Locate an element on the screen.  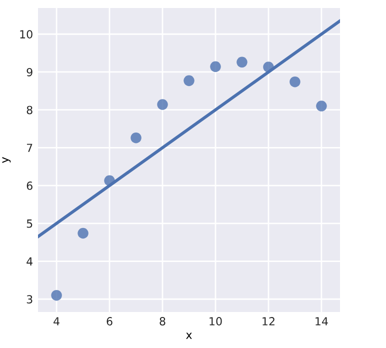
y-tick-label: 6 is located at coordinates (29, 186).